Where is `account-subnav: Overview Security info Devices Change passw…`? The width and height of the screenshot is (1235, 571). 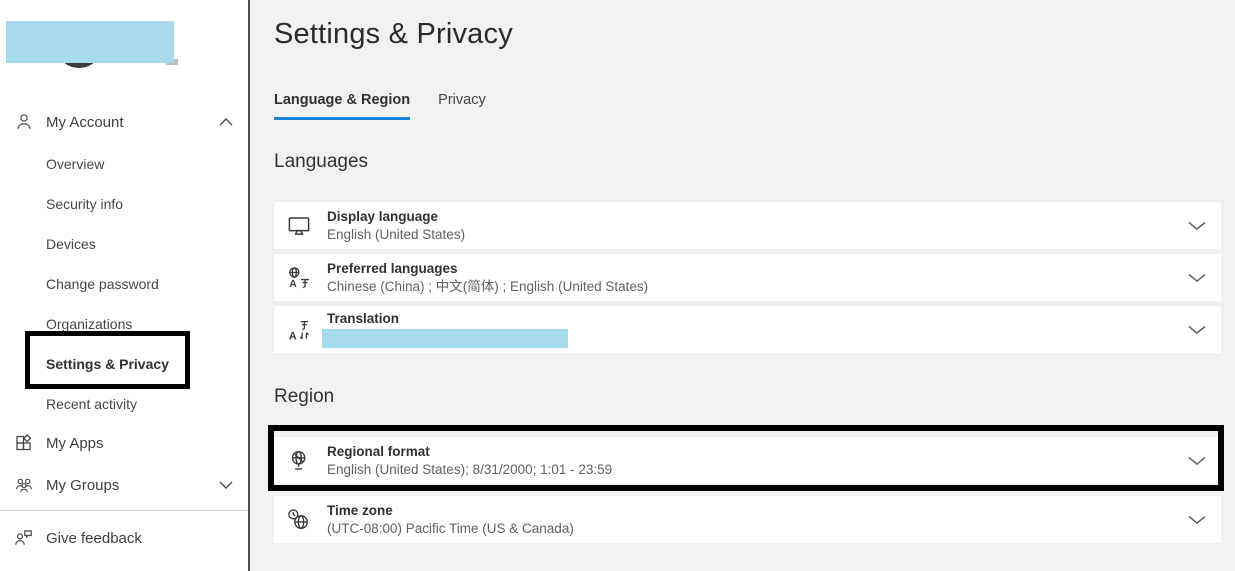 account-subnav: Overview Security info Devices Change passw… is located at coordinates (124, 284).